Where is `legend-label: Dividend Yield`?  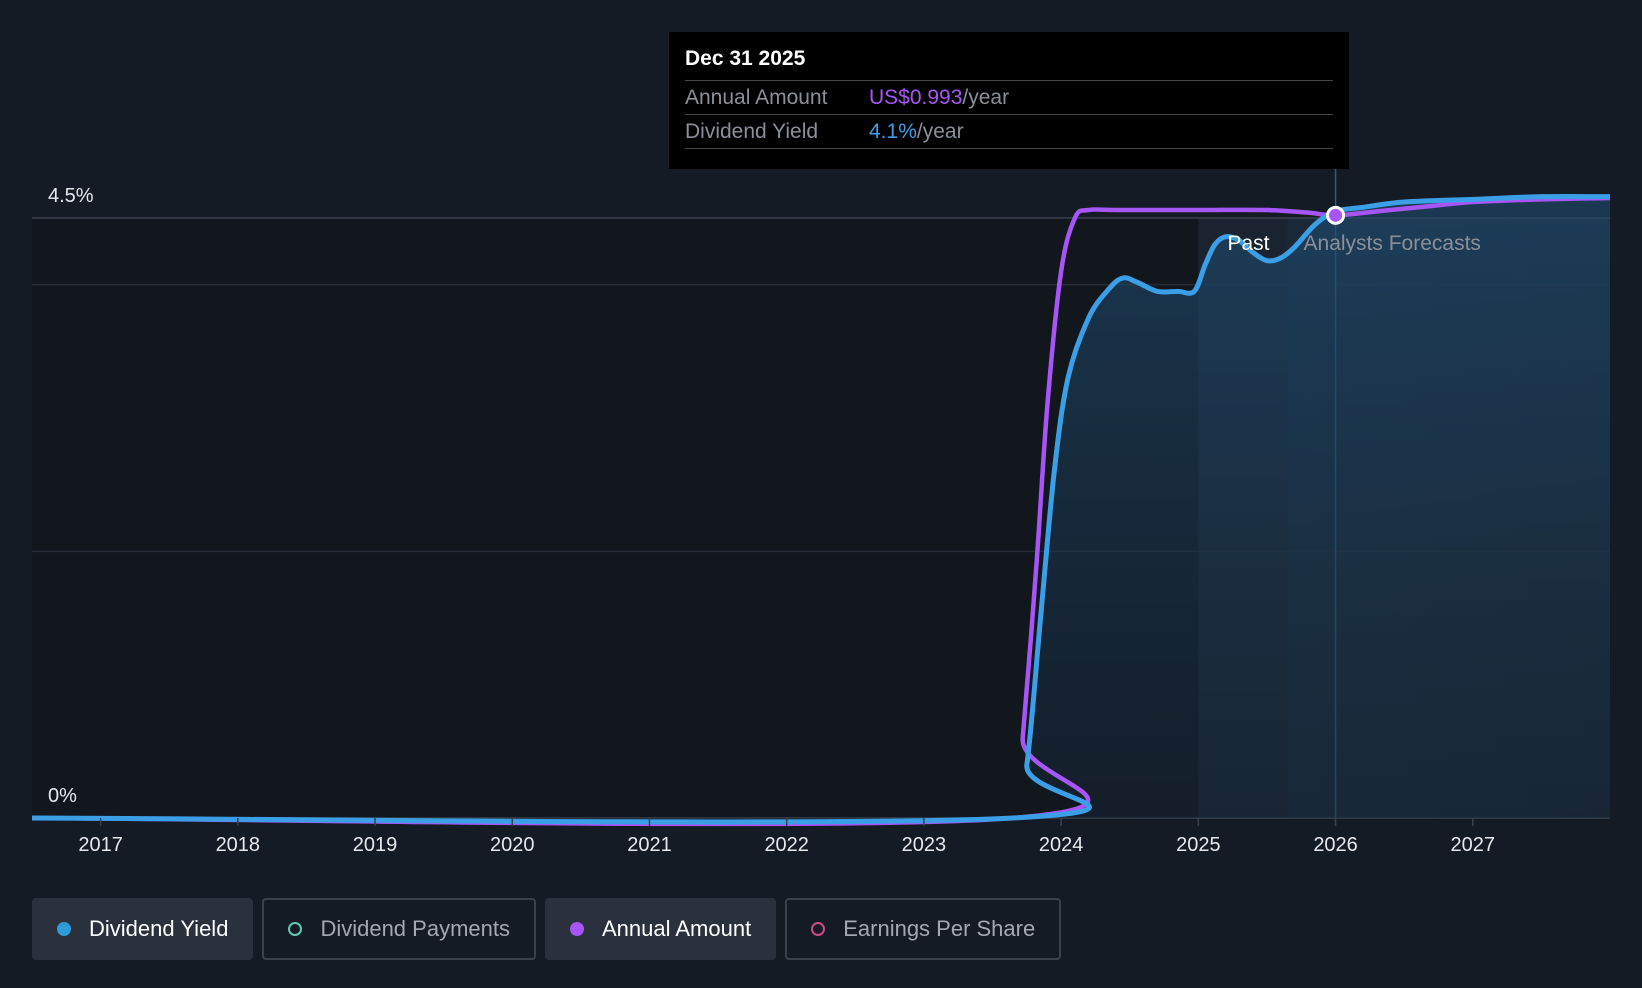
legend-label: Dividend Yield is located at coordinates (159, 928).